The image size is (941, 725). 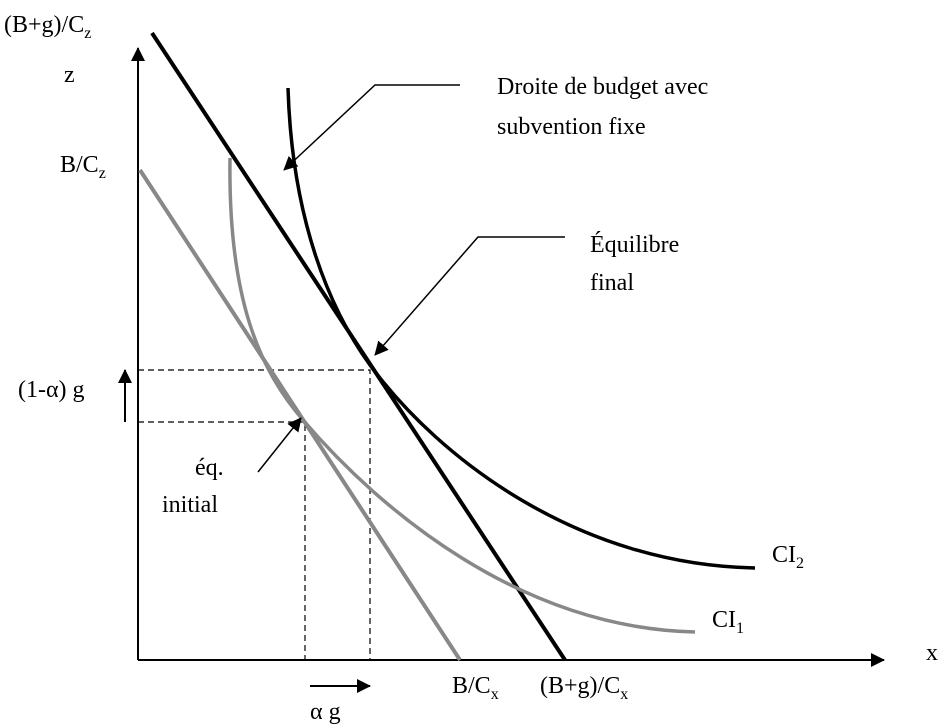 What do you see at coordinates (469, 296) in the screenshot?
I see `final-pointer` at bounding box center [469, 296].